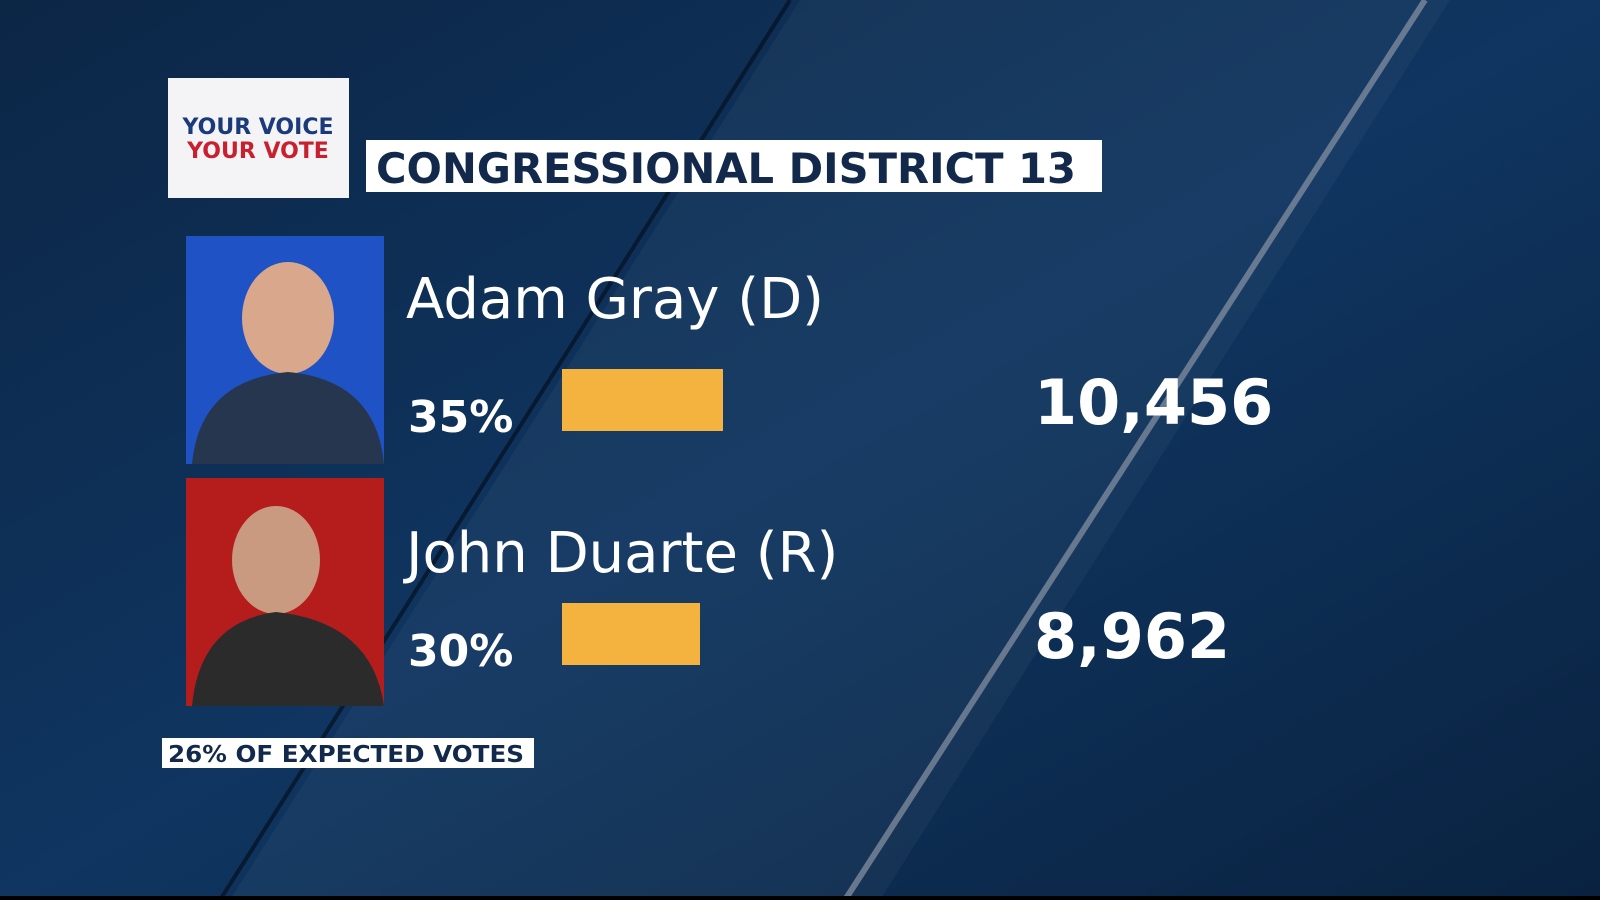 This screenshot has height=900, width=1600. I want to click on candidate-name: Adam Gray (D), so click(615, 299).